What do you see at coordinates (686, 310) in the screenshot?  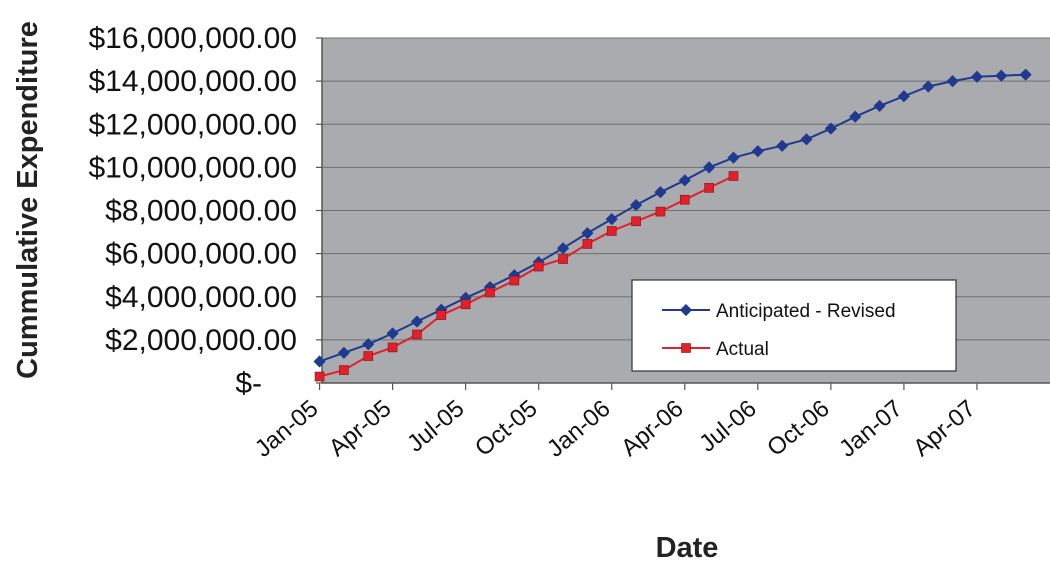 I see `legend-marker-anticipated` at bounding box center [686, 310].